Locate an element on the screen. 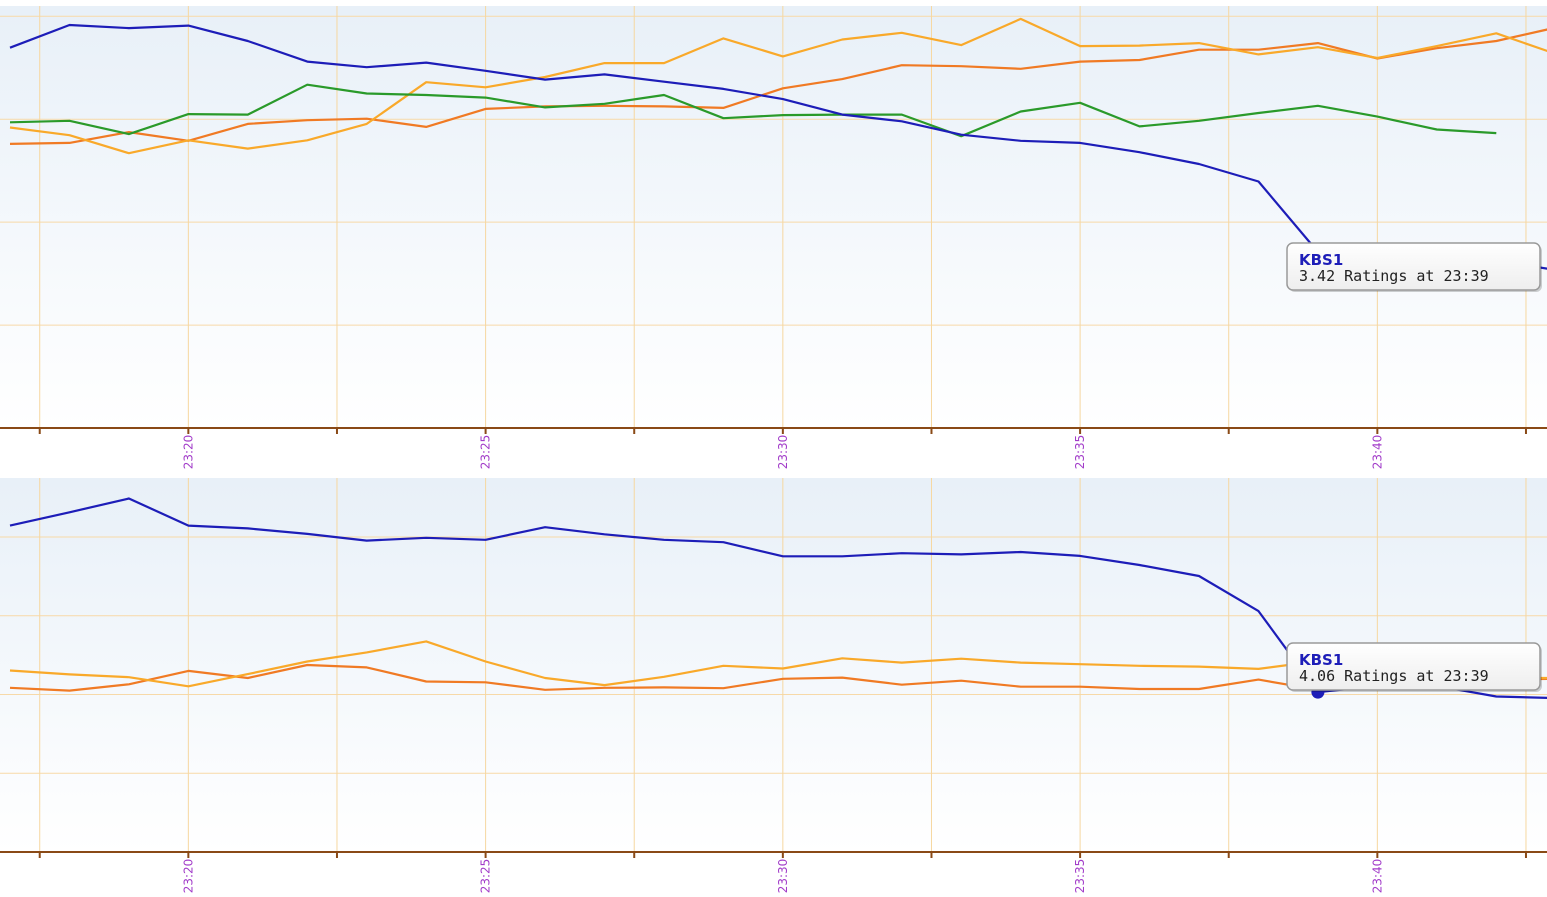 The image size is (1547, 897). tooltip-value-text: 3.42 Ratings at 23:39 is located at coordinates (1394, 276).